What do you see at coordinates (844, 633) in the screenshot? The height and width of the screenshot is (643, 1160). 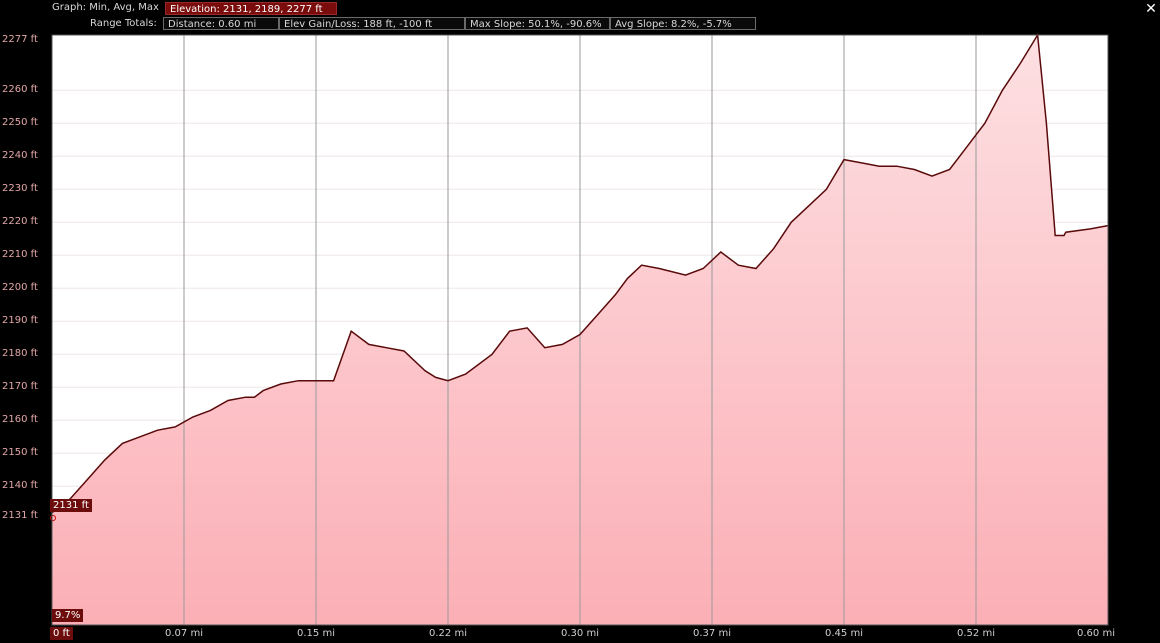 I see `x-tick-label: 0.45 mi` at bounding box center [844, 633].